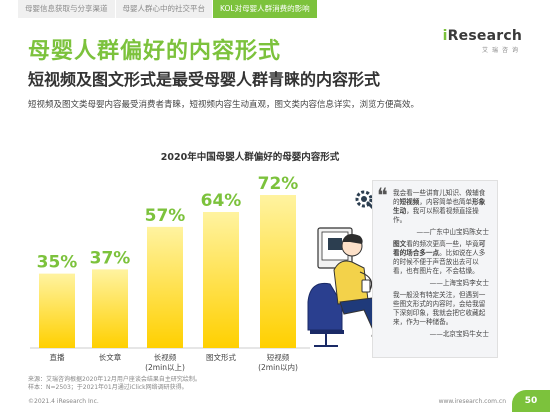 The image size is (550, 412). I want to click on quote-signature: ——上海宝妈李女士, so click(459, 283).